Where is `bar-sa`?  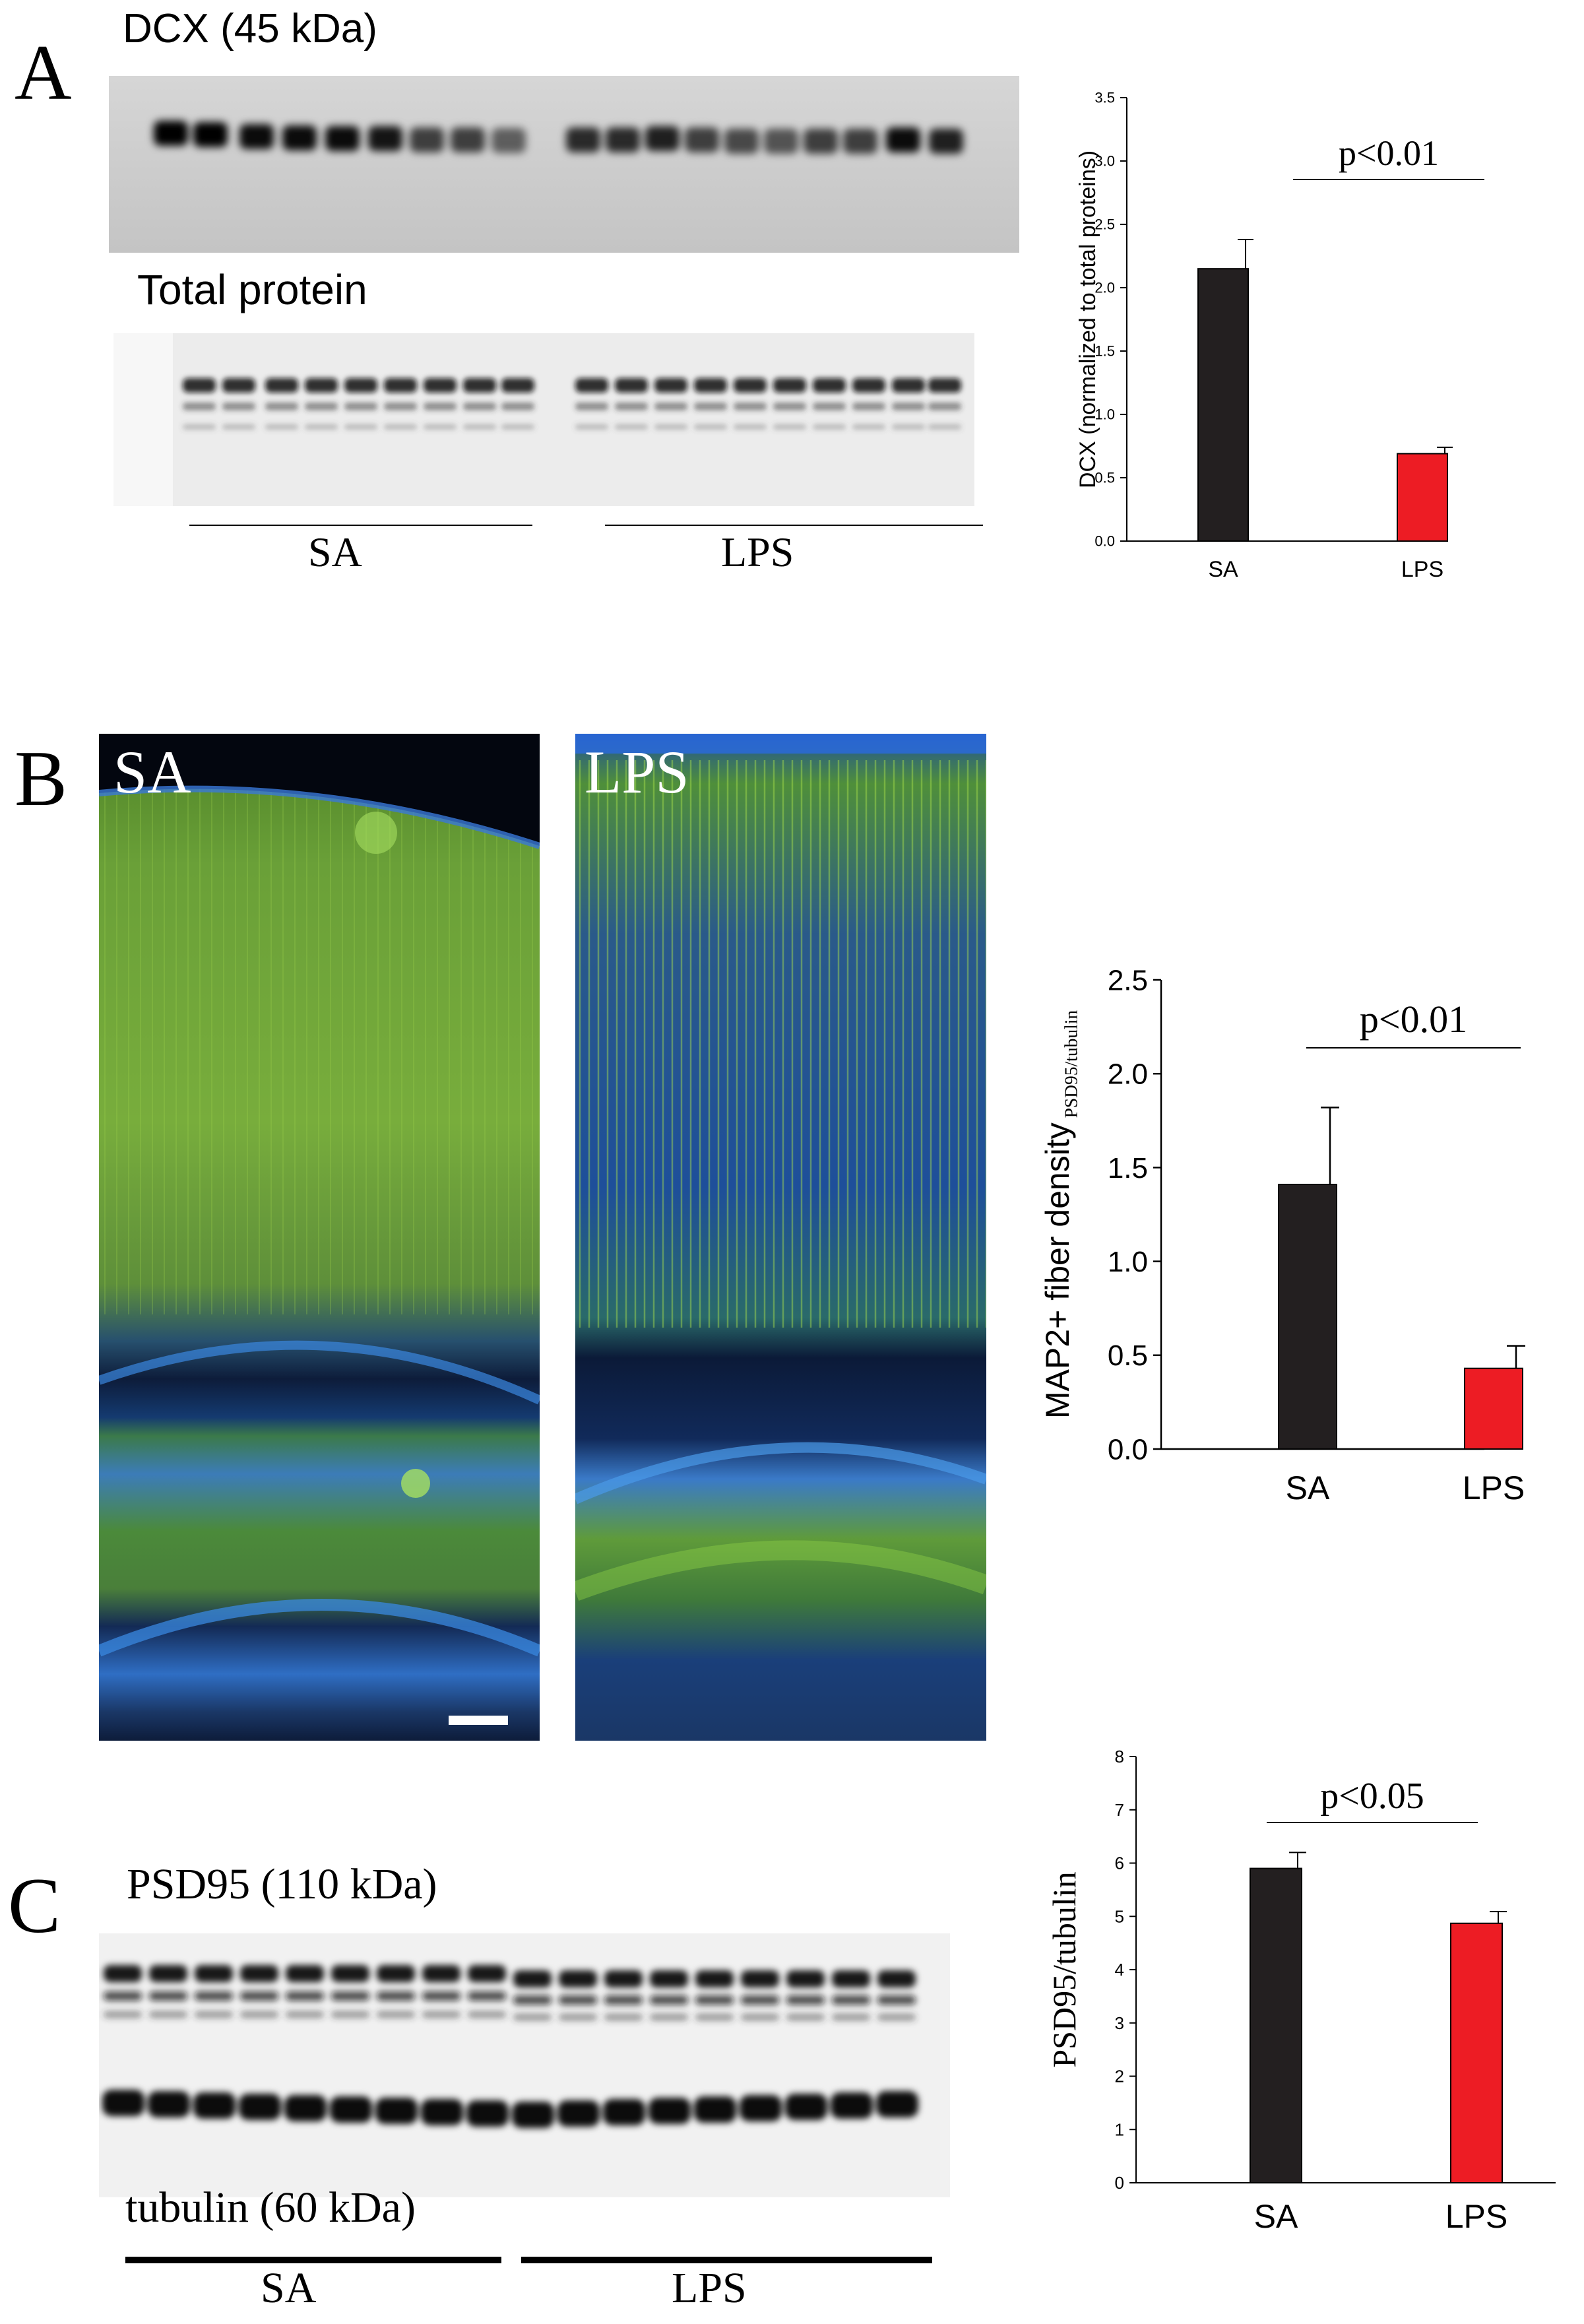 bar-sa is located at coordinates (1223, 405).